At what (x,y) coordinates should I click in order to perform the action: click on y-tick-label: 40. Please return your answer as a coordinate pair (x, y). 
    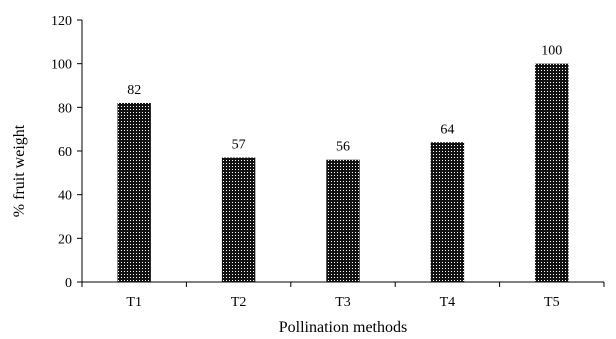
    Looking at the image, I should click on (65, 196).